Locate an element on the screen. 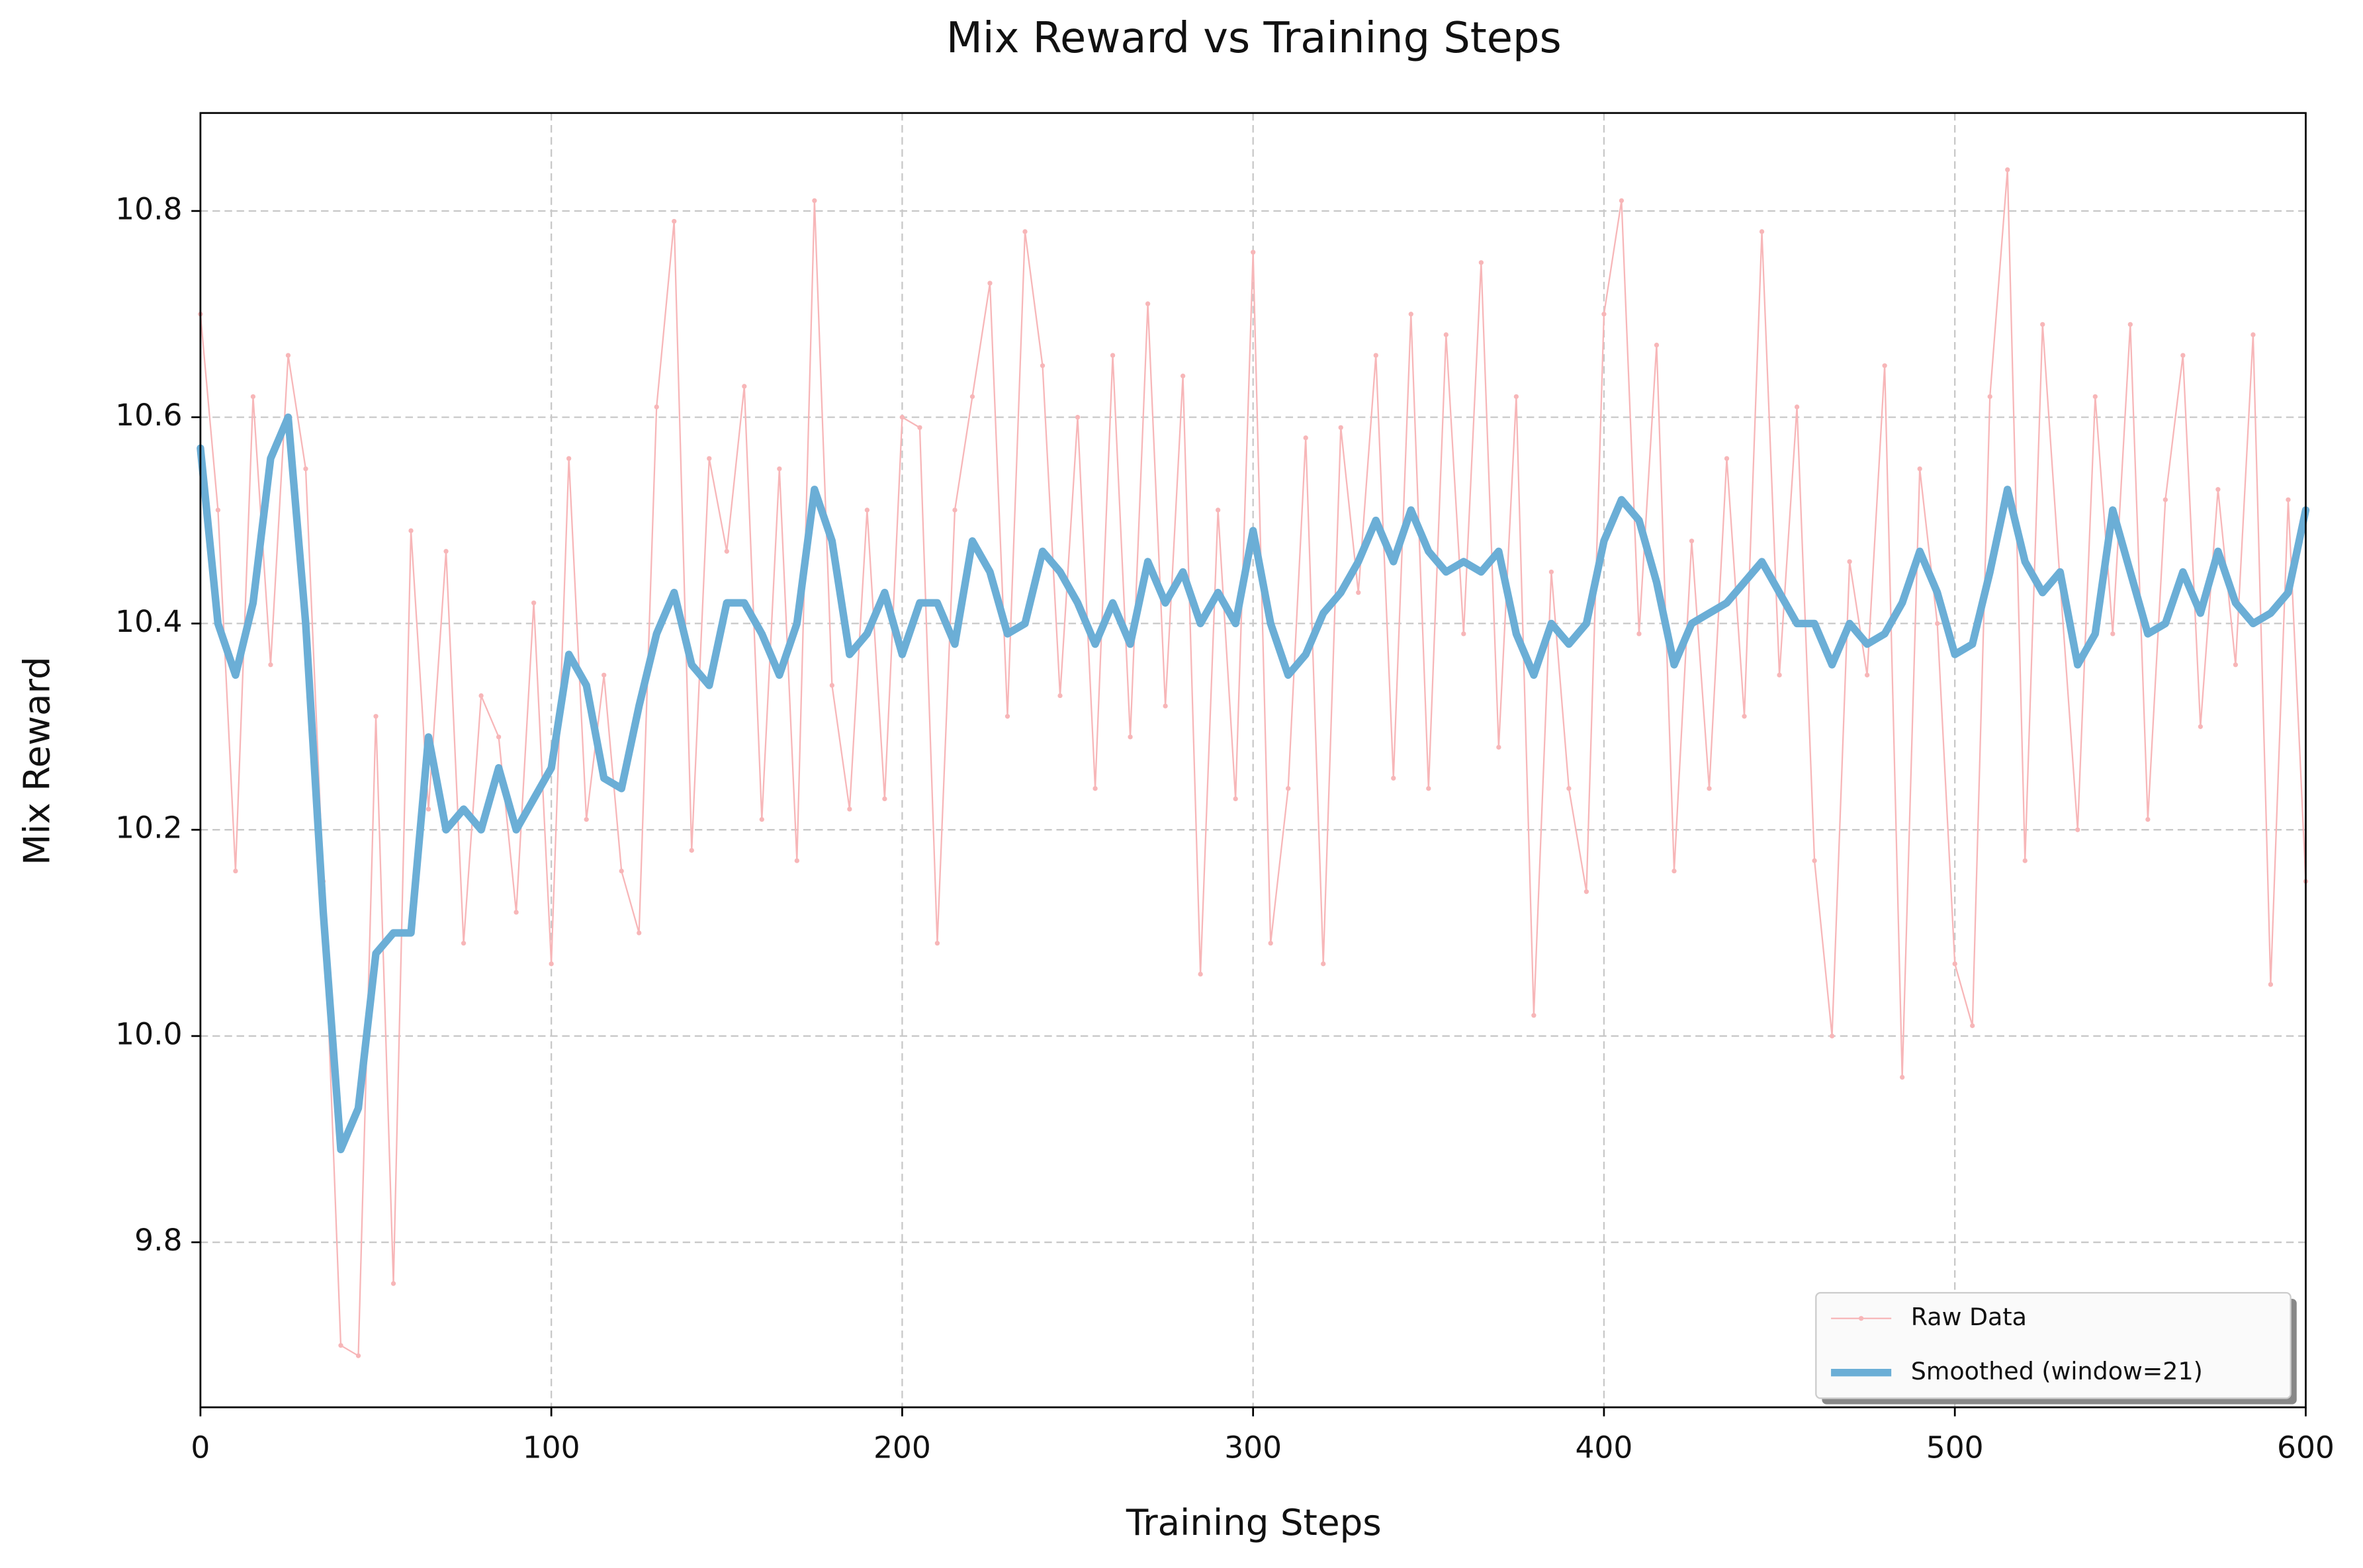  x-tick-label: 200 is located at coordinates (902, 1448).